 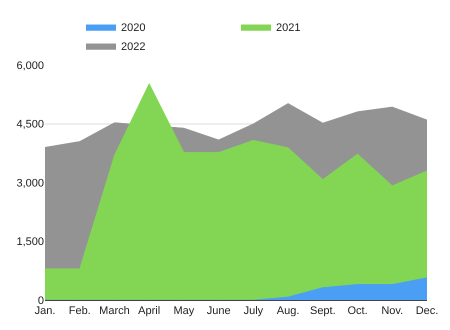 What do you see at coordinates (114, 311) in the screenshot?
I see `x-tick-label: March` at bounding box center [114, 311].